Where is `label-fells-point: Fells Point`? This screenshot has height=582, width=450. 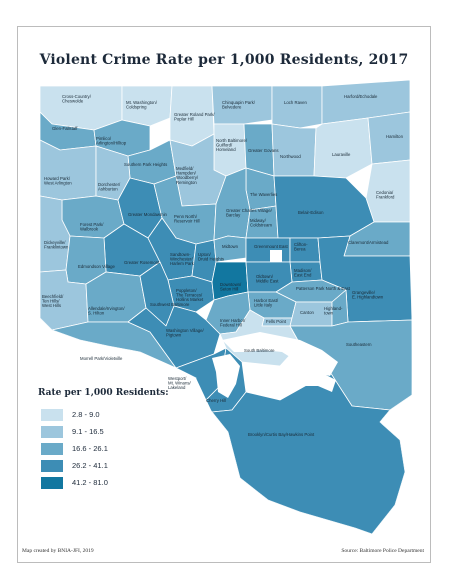
label-fells-point: Fells Point is located at coordinates (276, 321).